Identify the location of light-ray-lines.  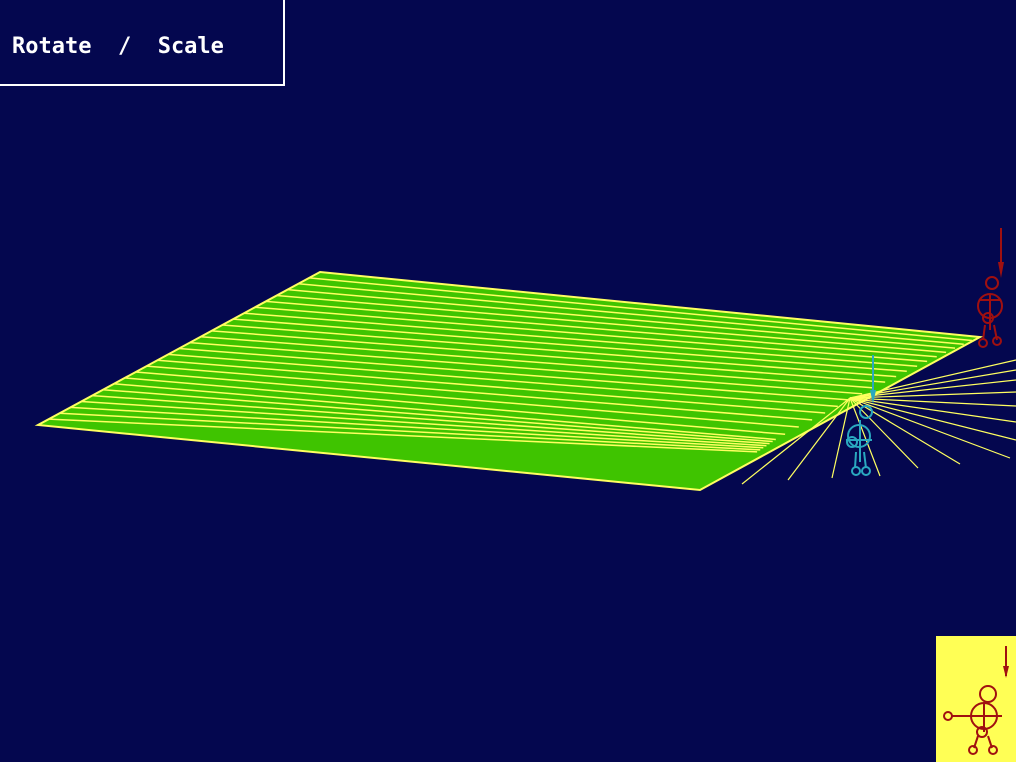
(878, 422).